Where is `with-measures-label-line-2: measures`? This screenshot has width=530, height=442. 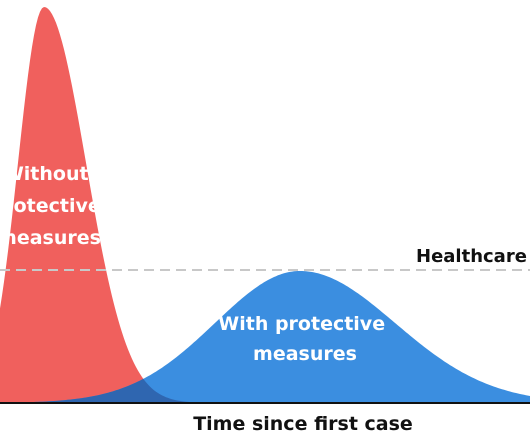
with-measures-label-line-2: measures is located at coordinates (305, 354).